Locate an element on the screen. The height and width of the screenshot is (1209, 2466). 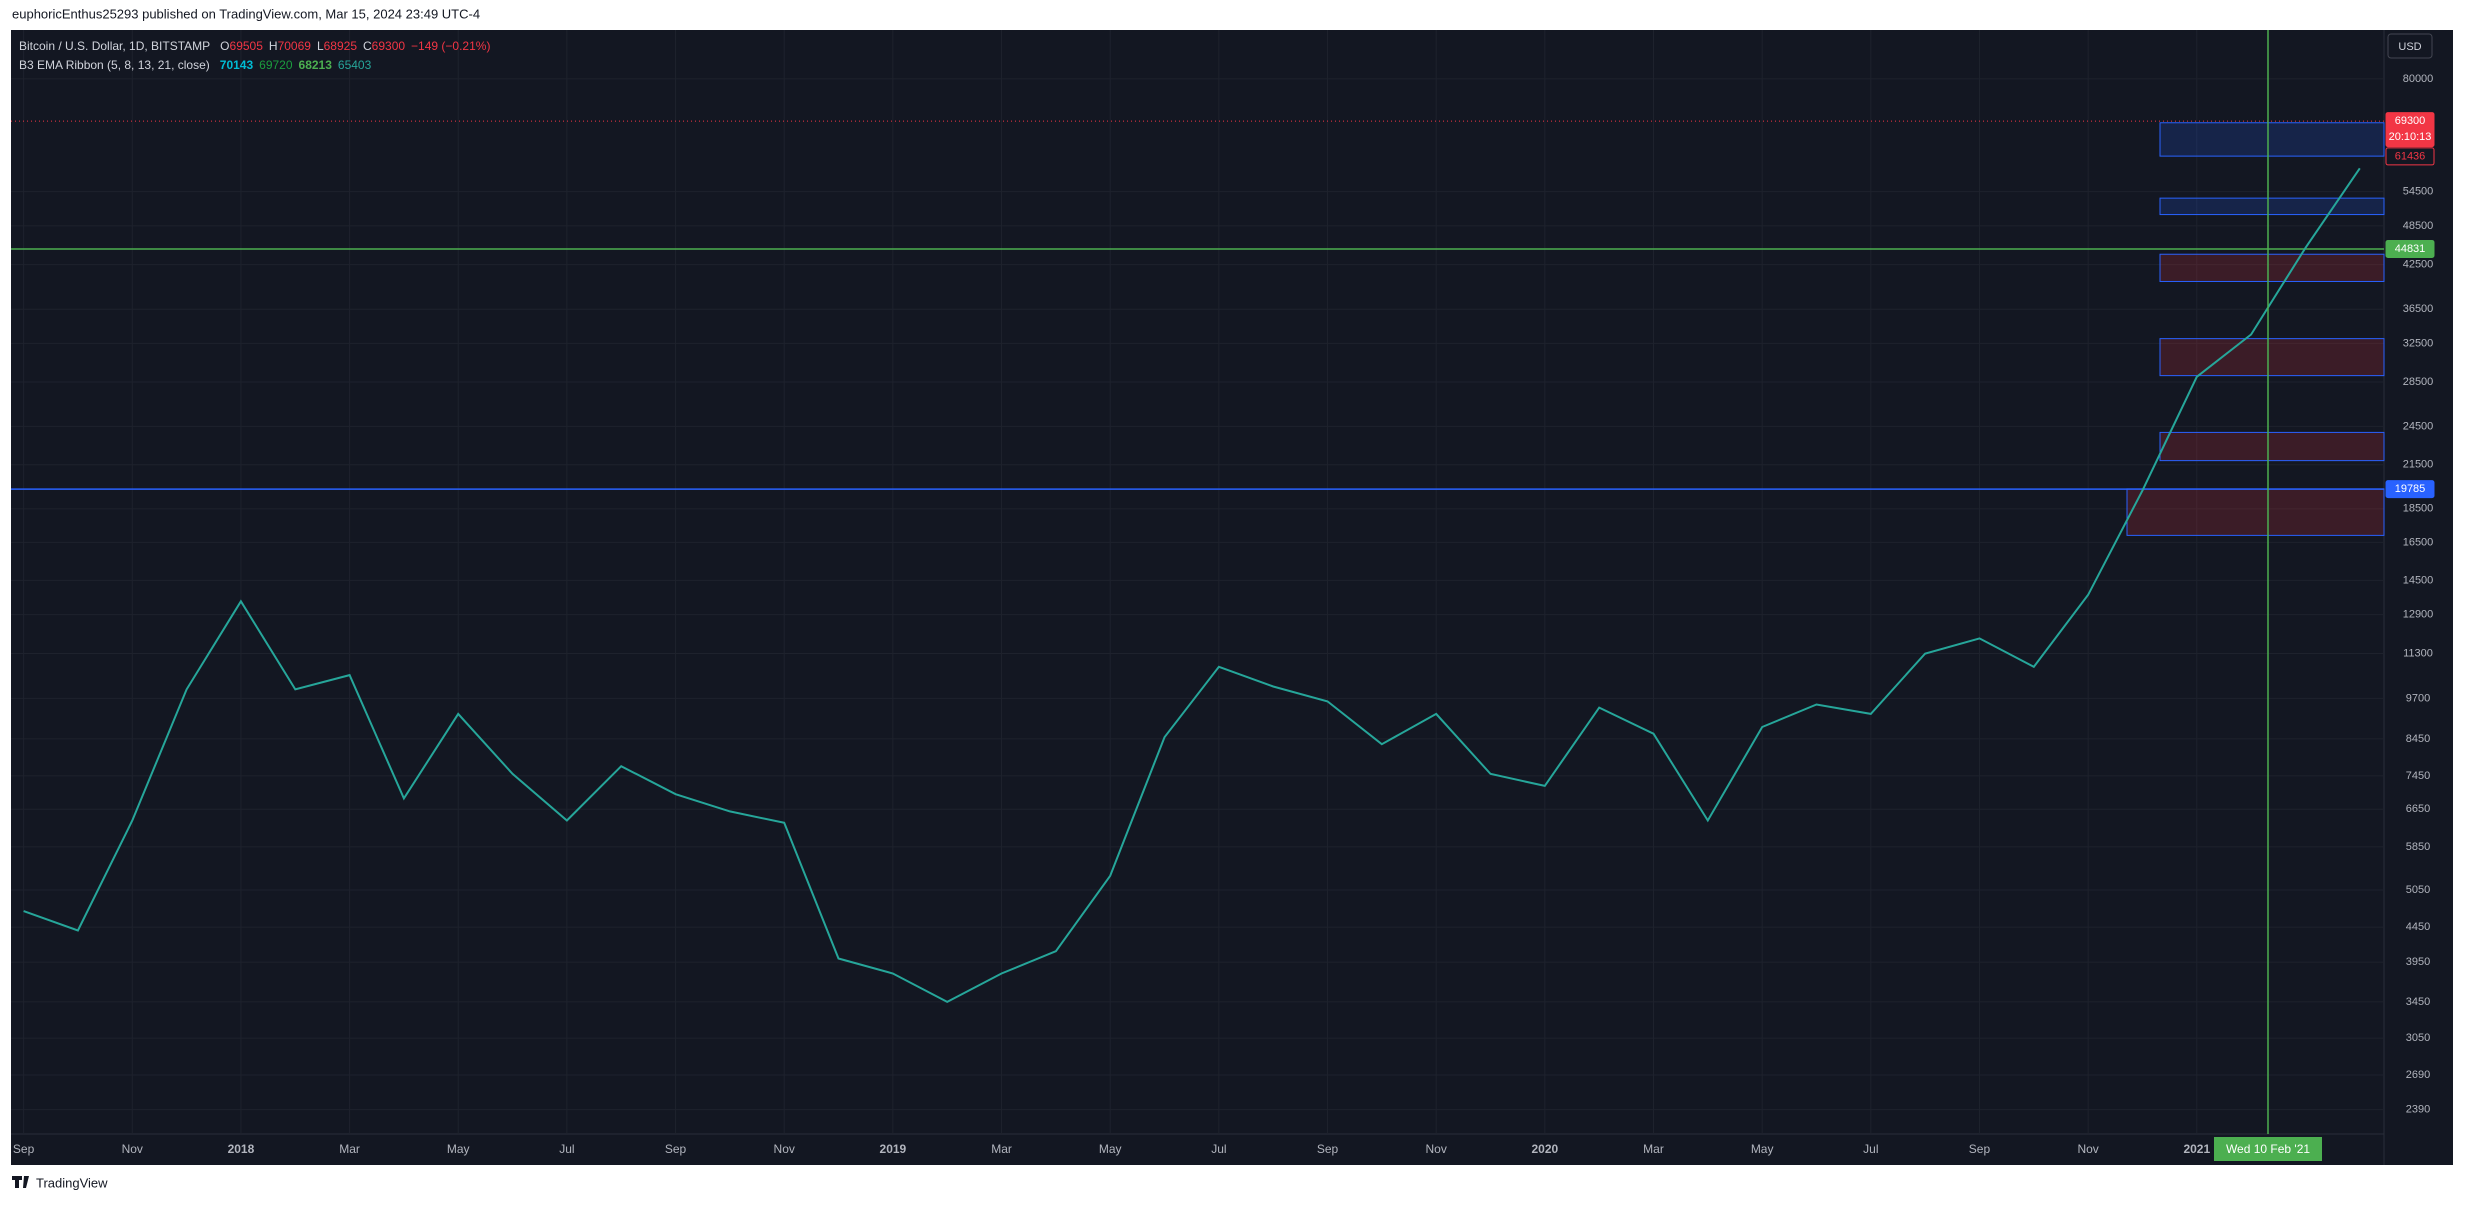
x-tick-label: 2021 is located at coordinates (2196, 1149).